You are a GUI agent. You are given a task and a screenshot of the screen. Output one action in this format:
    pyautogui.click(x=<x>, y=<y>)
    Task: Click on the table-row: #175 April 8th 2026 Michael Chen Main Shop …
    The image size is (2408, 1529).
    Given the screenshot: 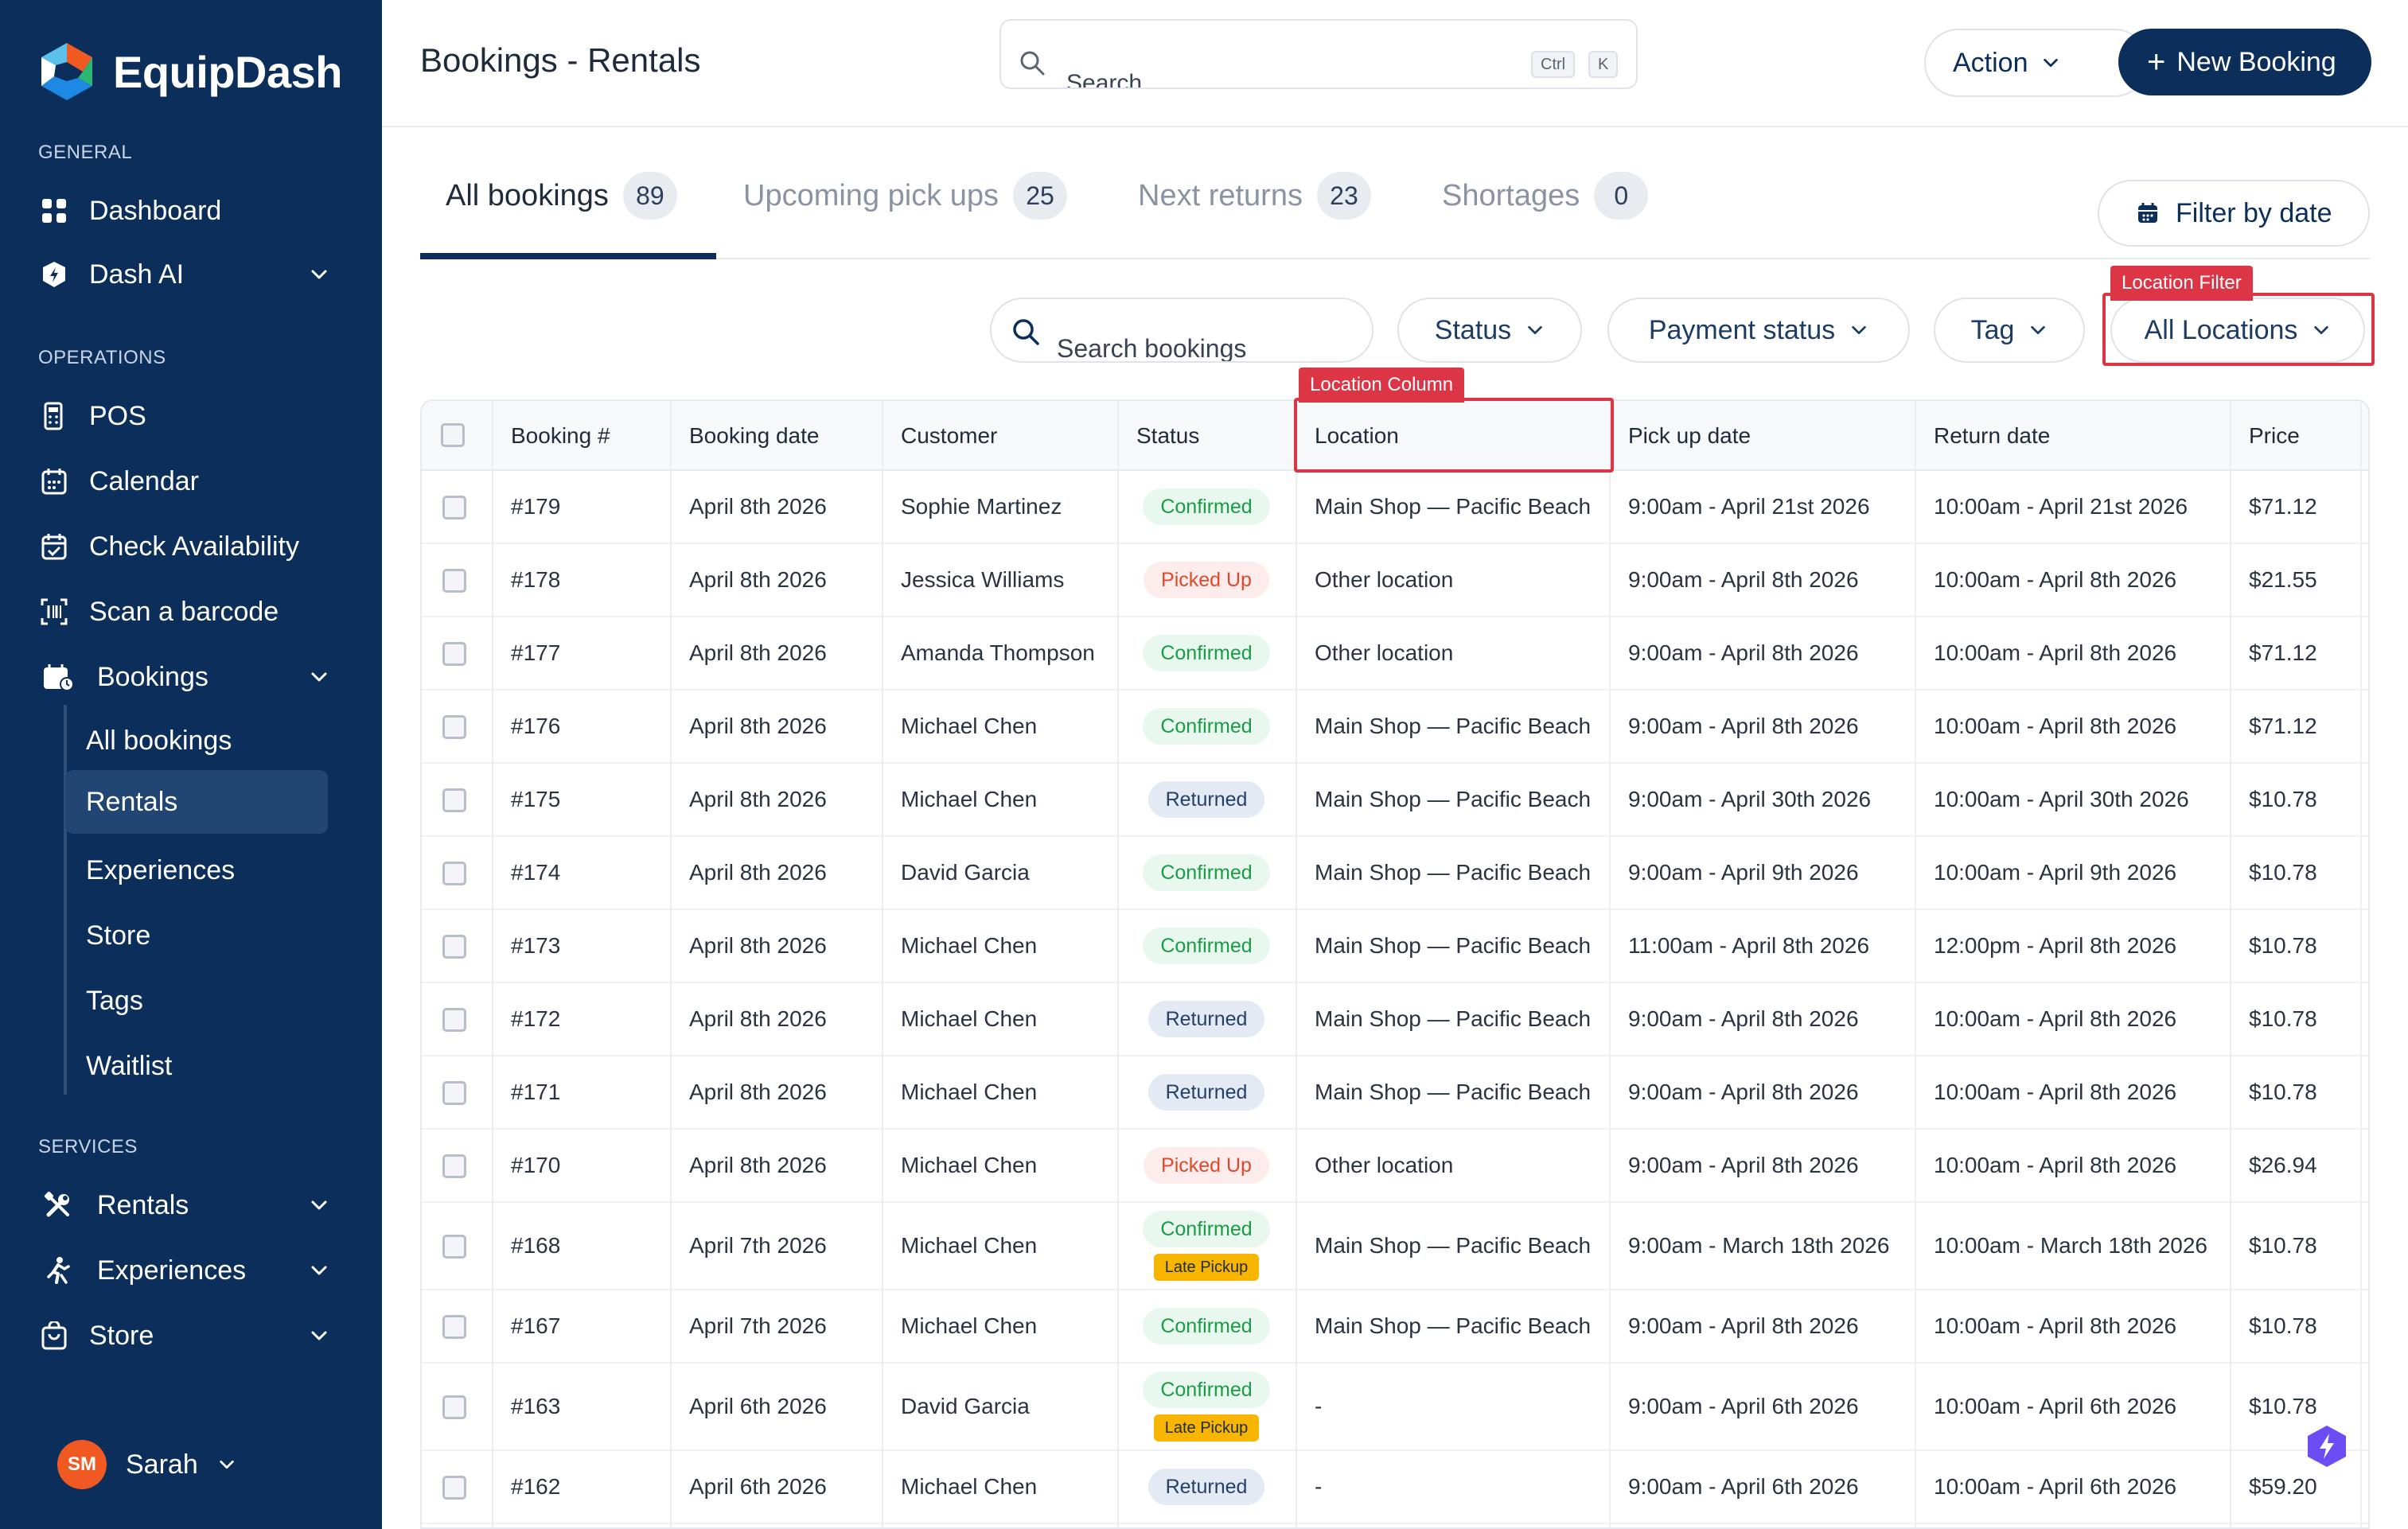 What is the action you would take?
    pyautogui.click(x=1395, y=800)
    